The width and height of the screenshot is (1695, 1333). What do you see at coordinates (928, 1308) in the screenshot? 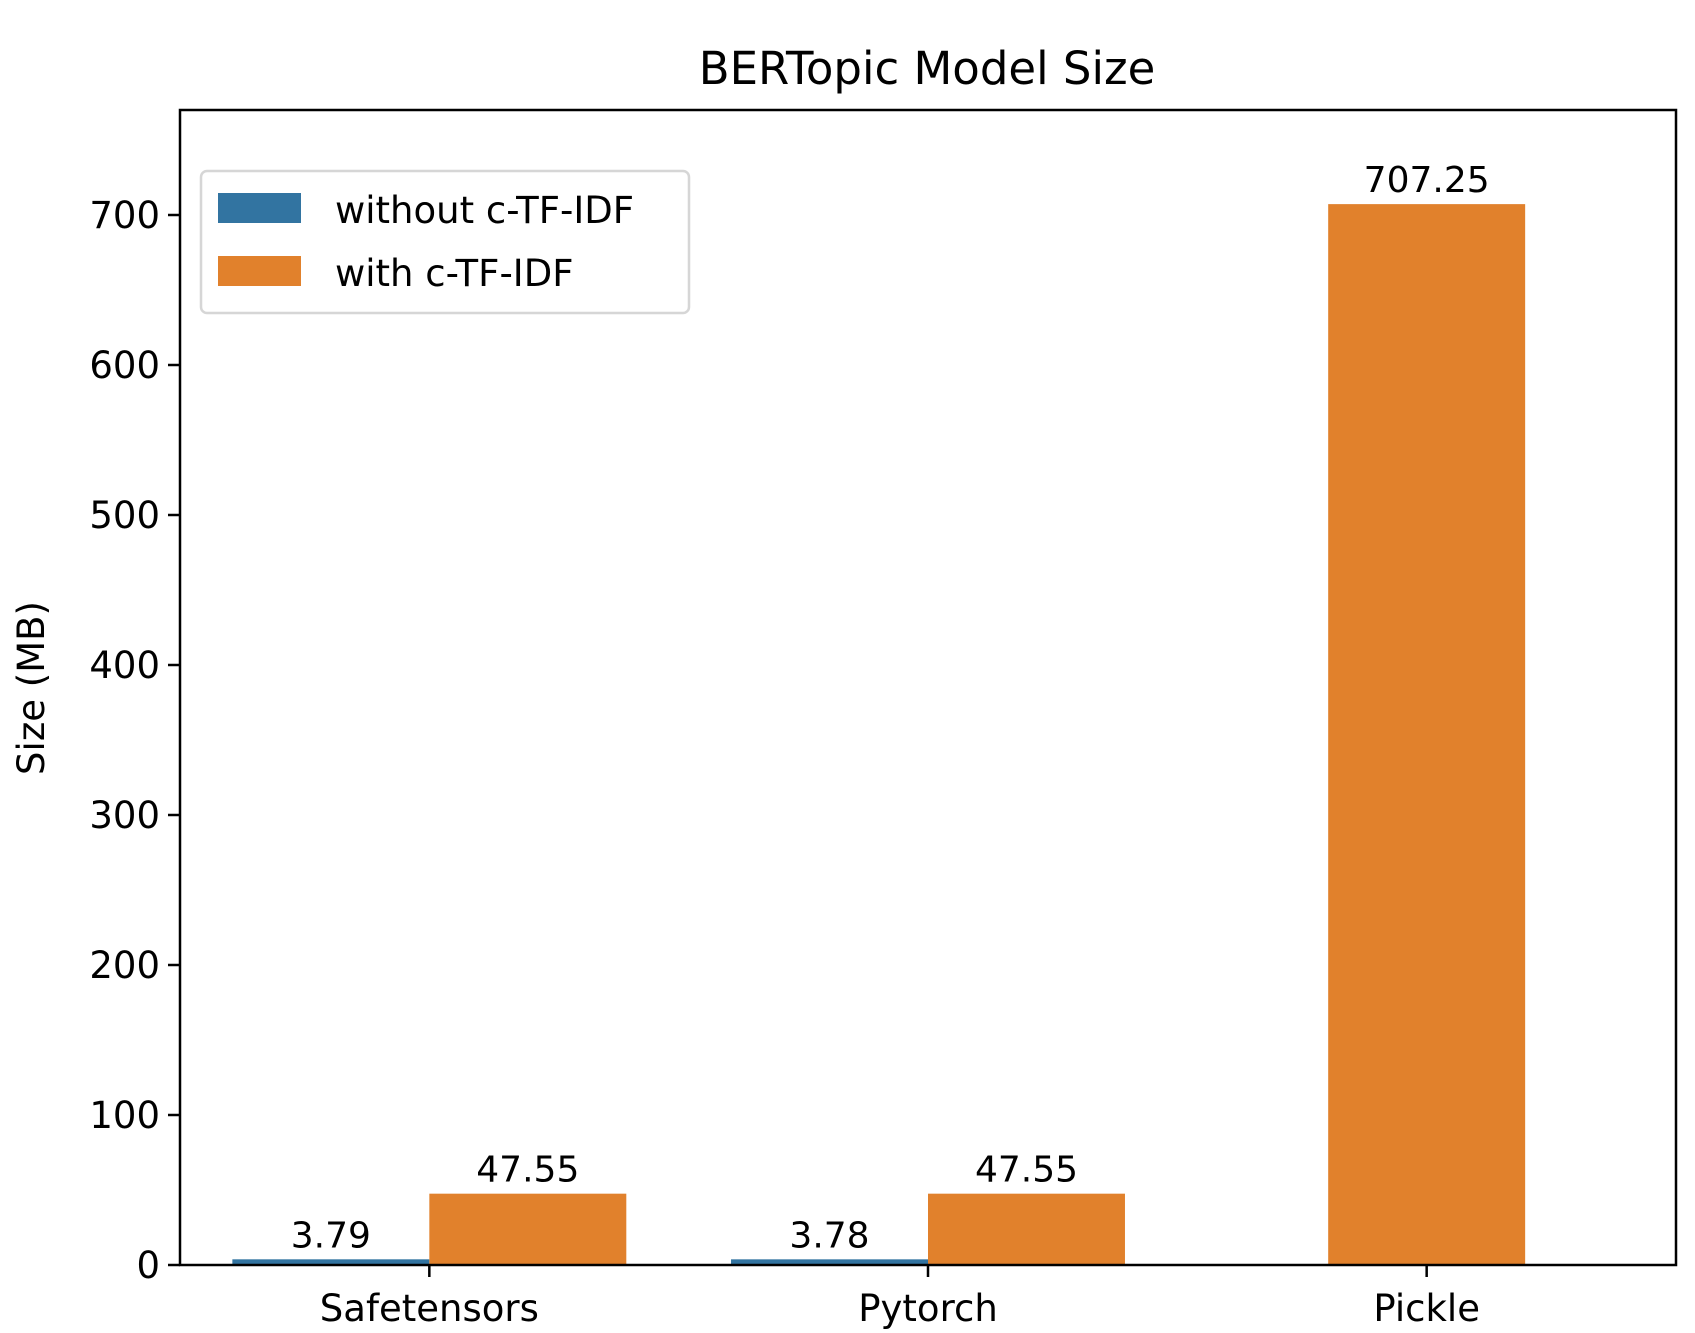
I see `x-tick-label: Pytorch` at bounding box center [928, 1308].